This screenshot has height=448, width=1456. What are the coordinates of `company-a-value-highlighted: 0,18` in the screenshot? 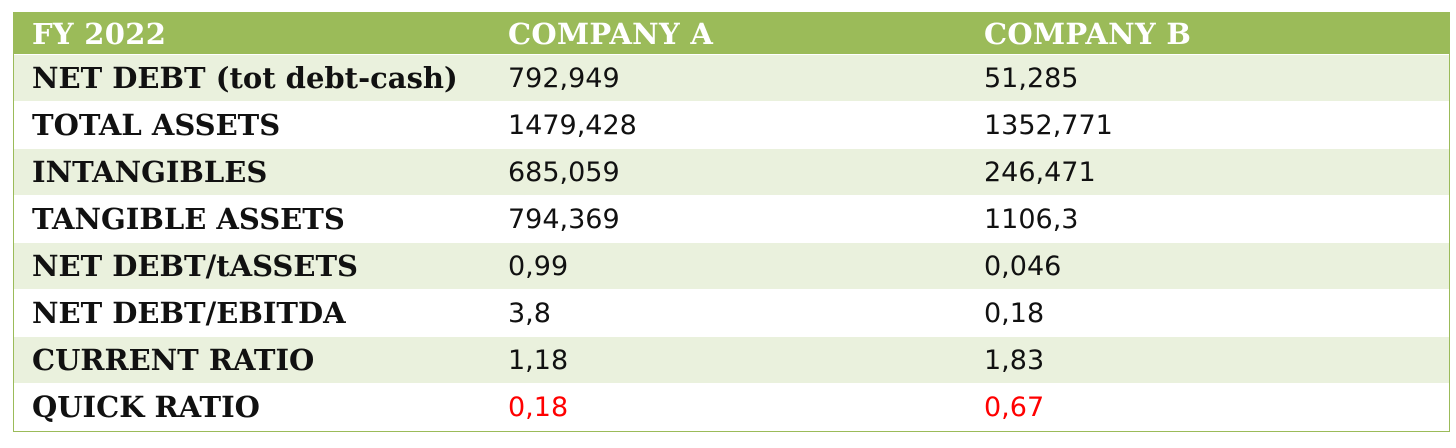 It's located at (728, 407).